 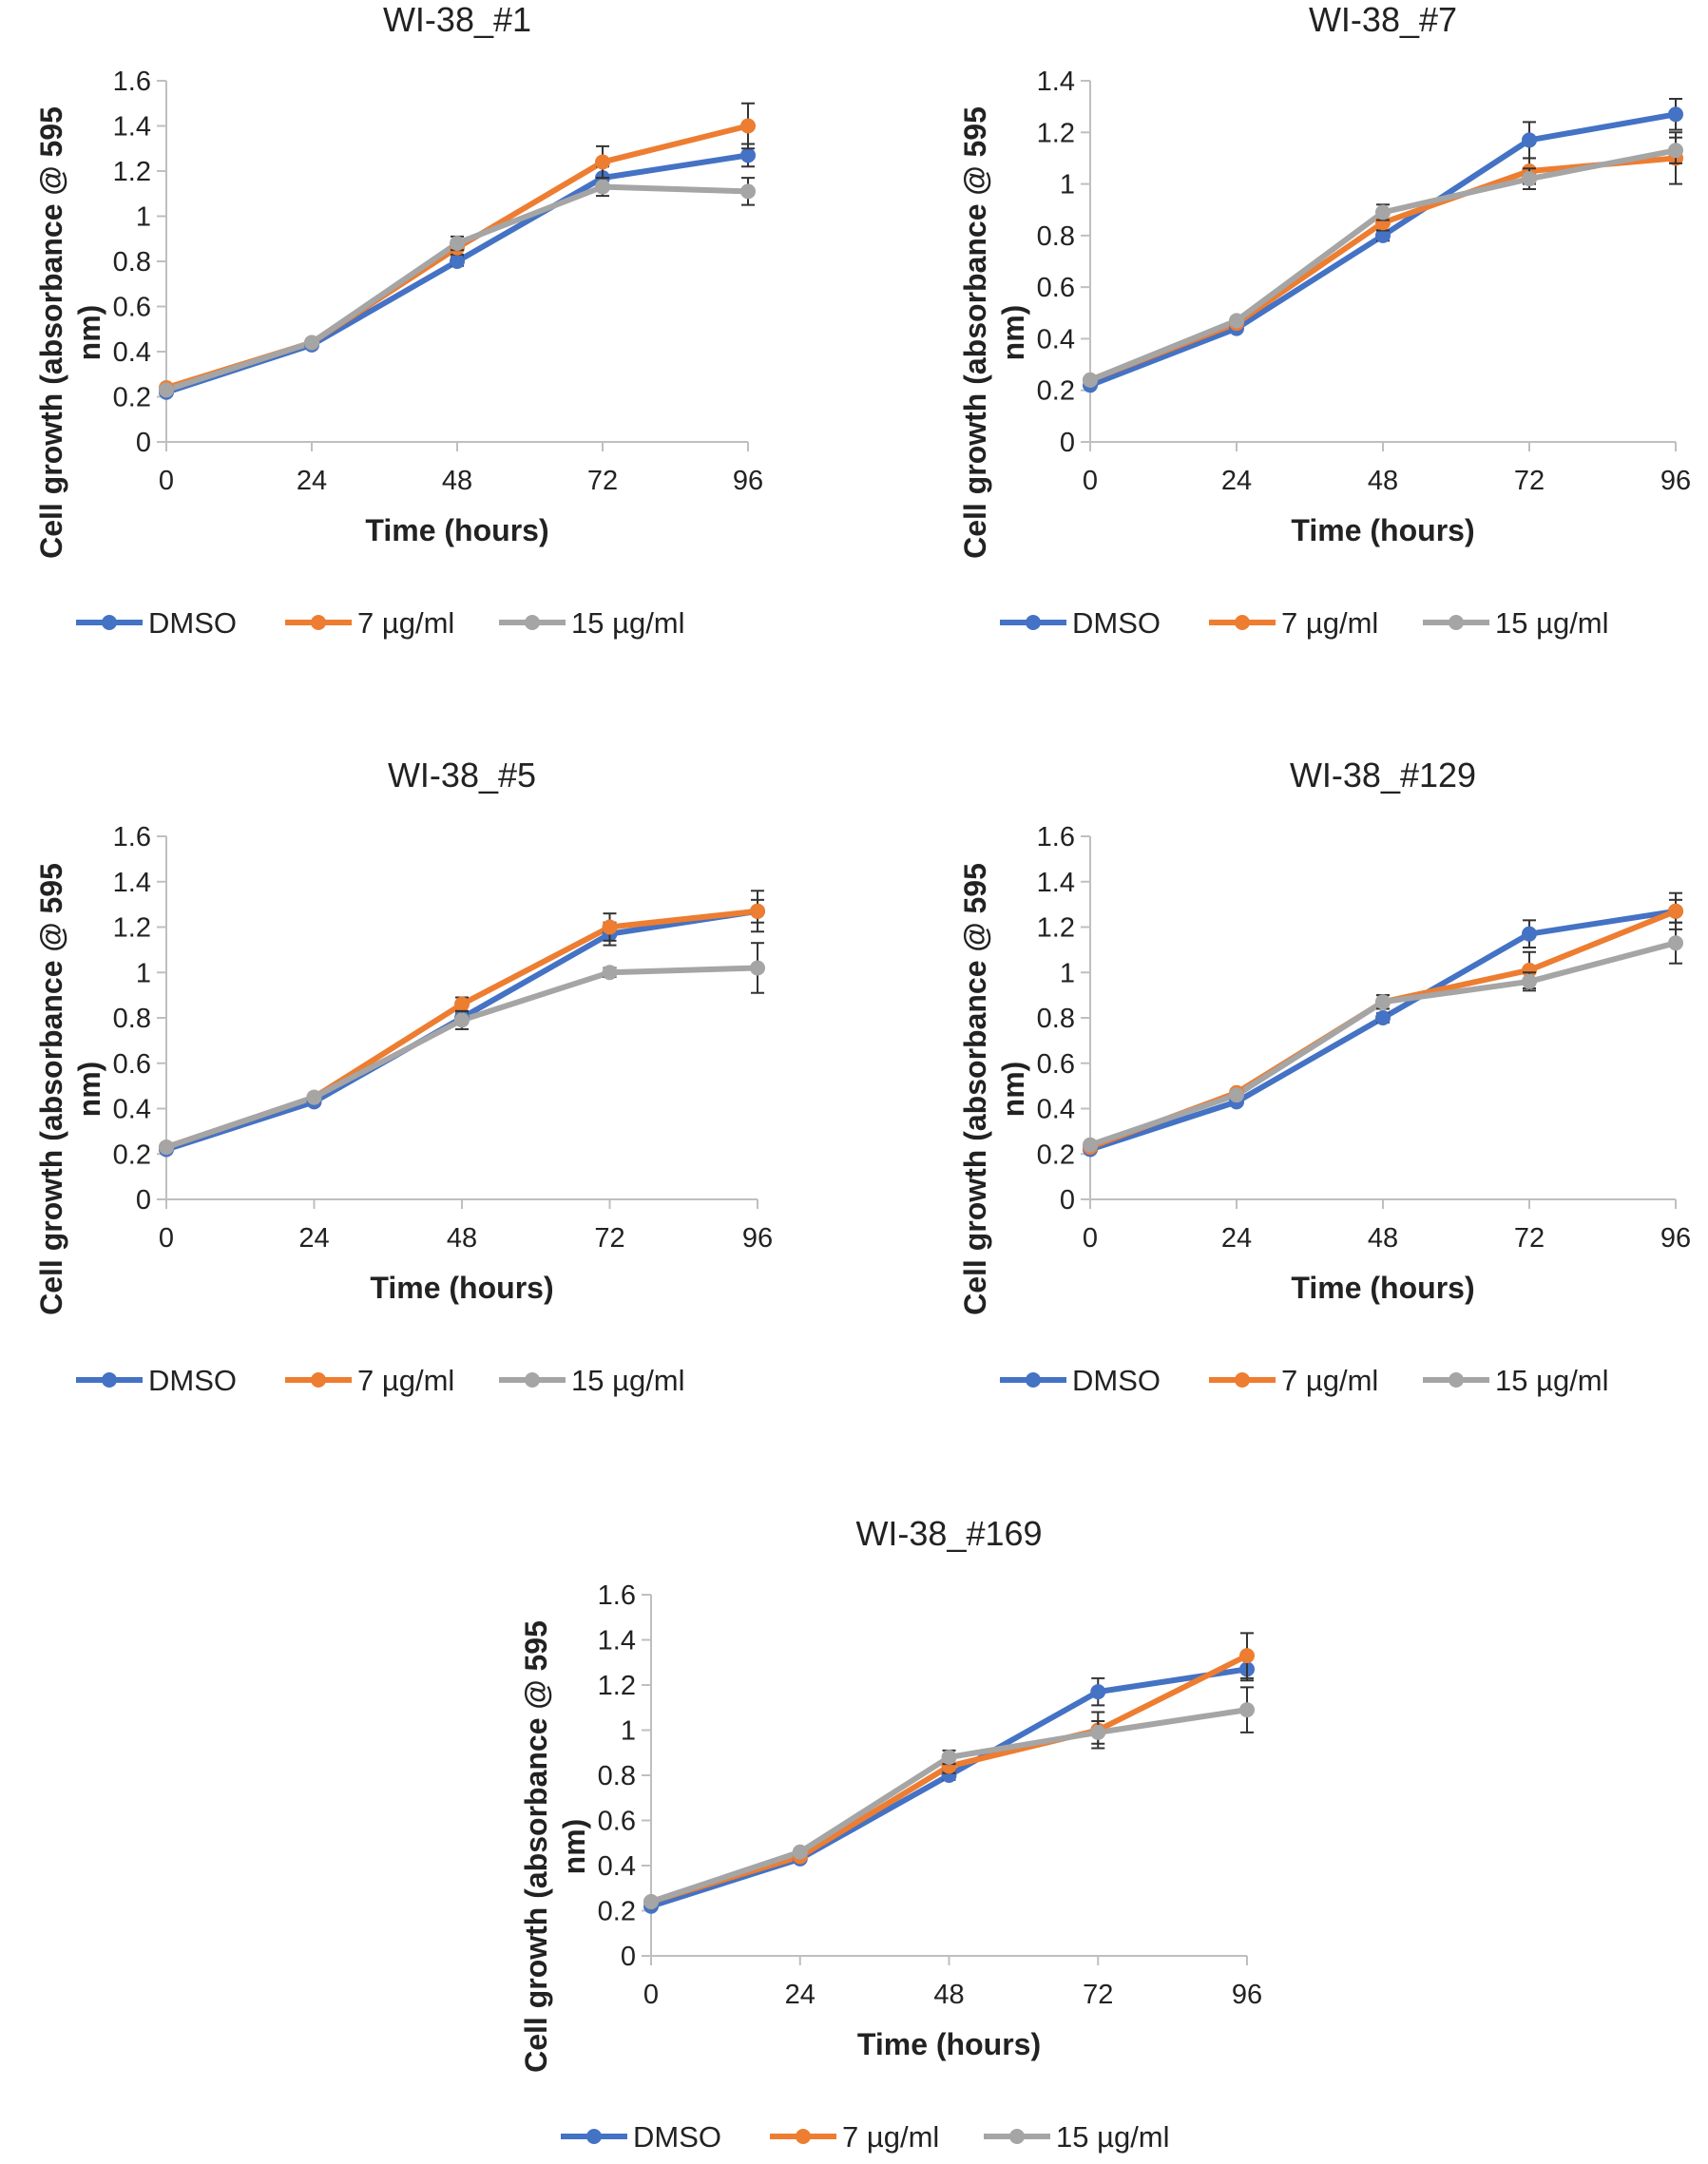 I want to click on chart-title: WI-38_#129, so click(x=1383, y=775).